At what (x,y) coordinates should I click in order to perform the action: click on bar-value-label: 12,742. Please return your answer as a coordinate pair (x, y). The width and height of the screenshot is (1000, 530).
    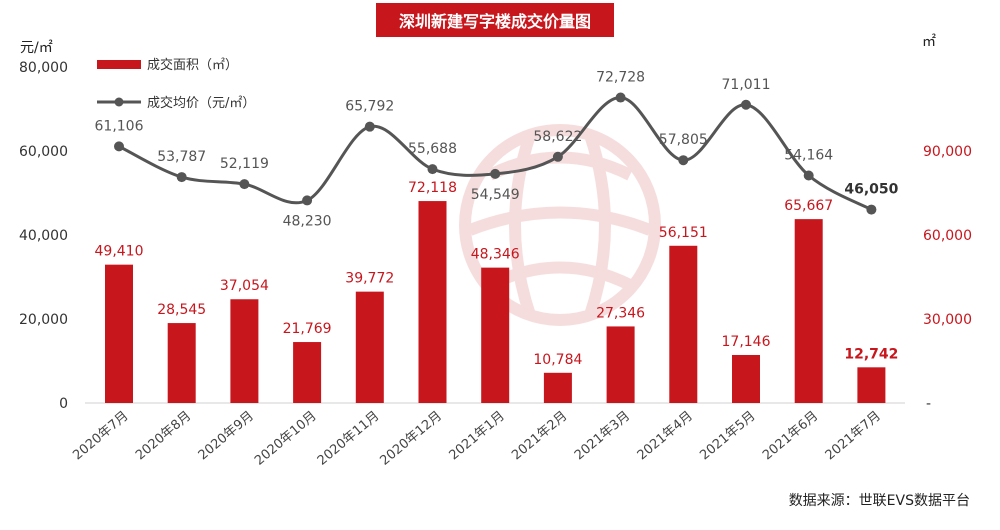
    Looking at the image, I should click on (871, 354).